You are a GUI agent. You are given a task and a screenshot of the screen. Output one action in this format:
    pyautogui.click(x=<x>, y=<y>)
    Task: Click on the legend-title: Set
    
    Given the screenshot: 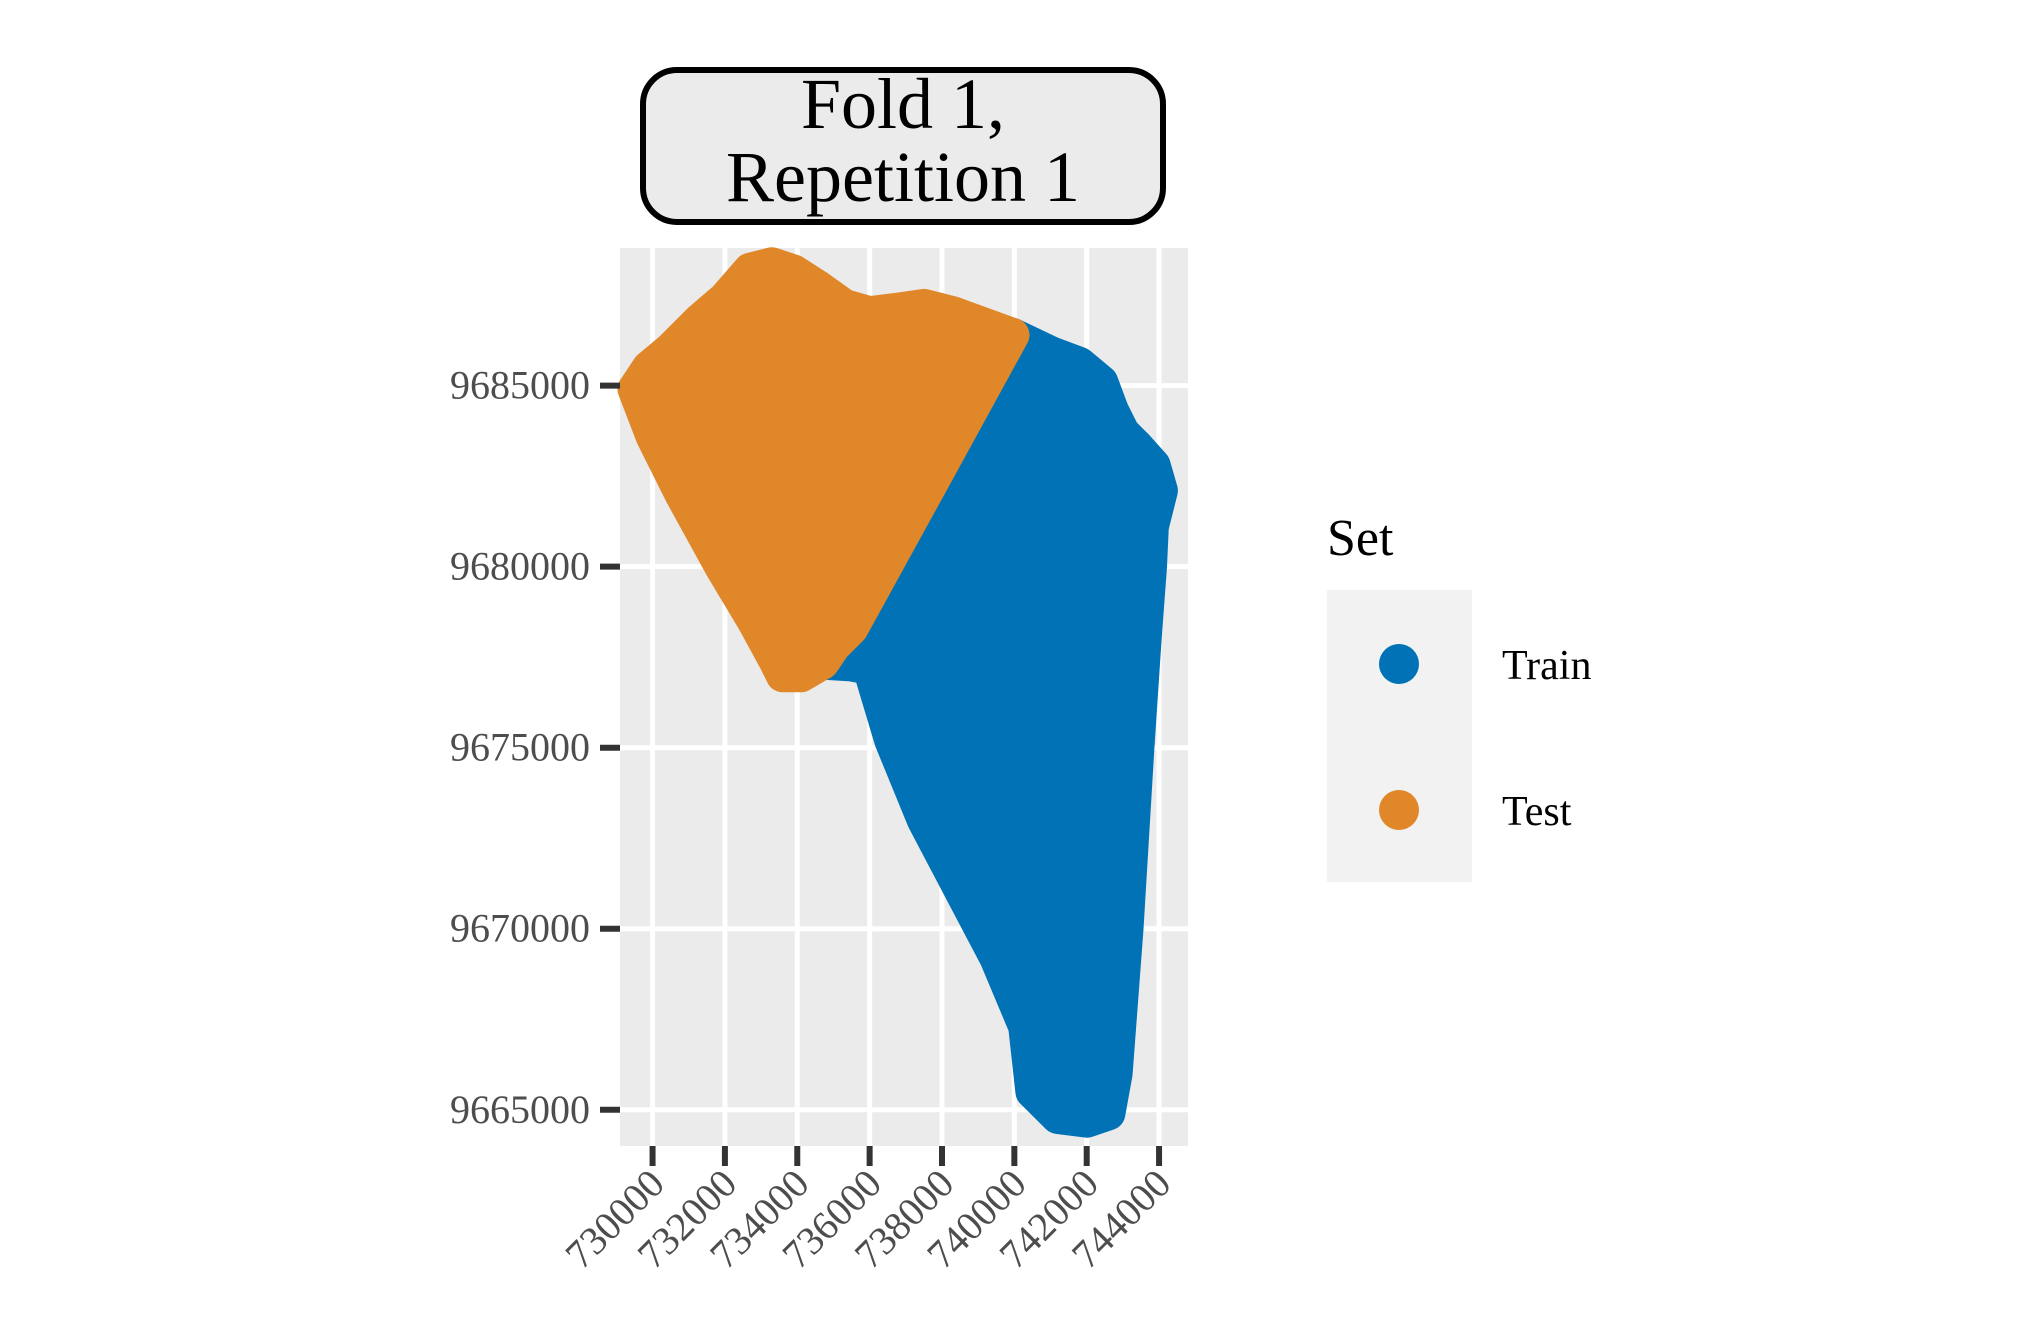 What is the action you would take?
    pyautogui.click(x=1360, y=538)
    